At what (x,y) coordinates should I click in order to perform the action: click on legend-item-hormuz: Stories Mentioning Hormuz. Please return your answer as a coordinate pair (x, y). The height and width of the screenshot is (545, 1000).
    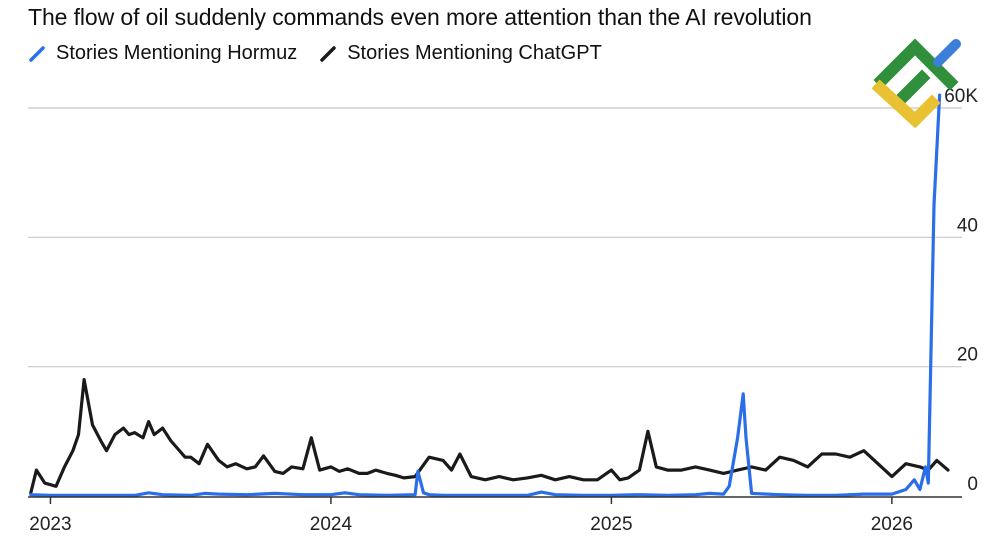
    Looking at the image, I should click on (162, 53).